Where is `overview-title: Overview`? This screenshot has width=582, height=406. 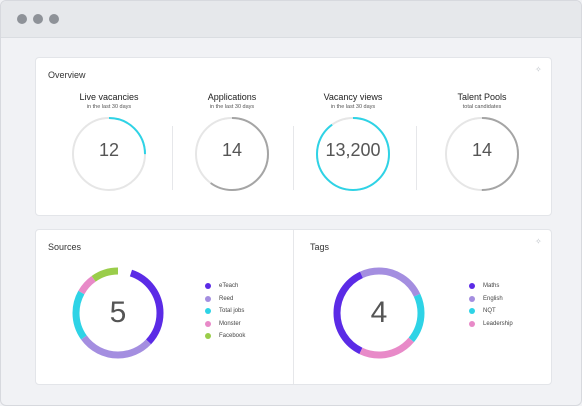 overview-title: Overview is located at coordinates (67, 75).